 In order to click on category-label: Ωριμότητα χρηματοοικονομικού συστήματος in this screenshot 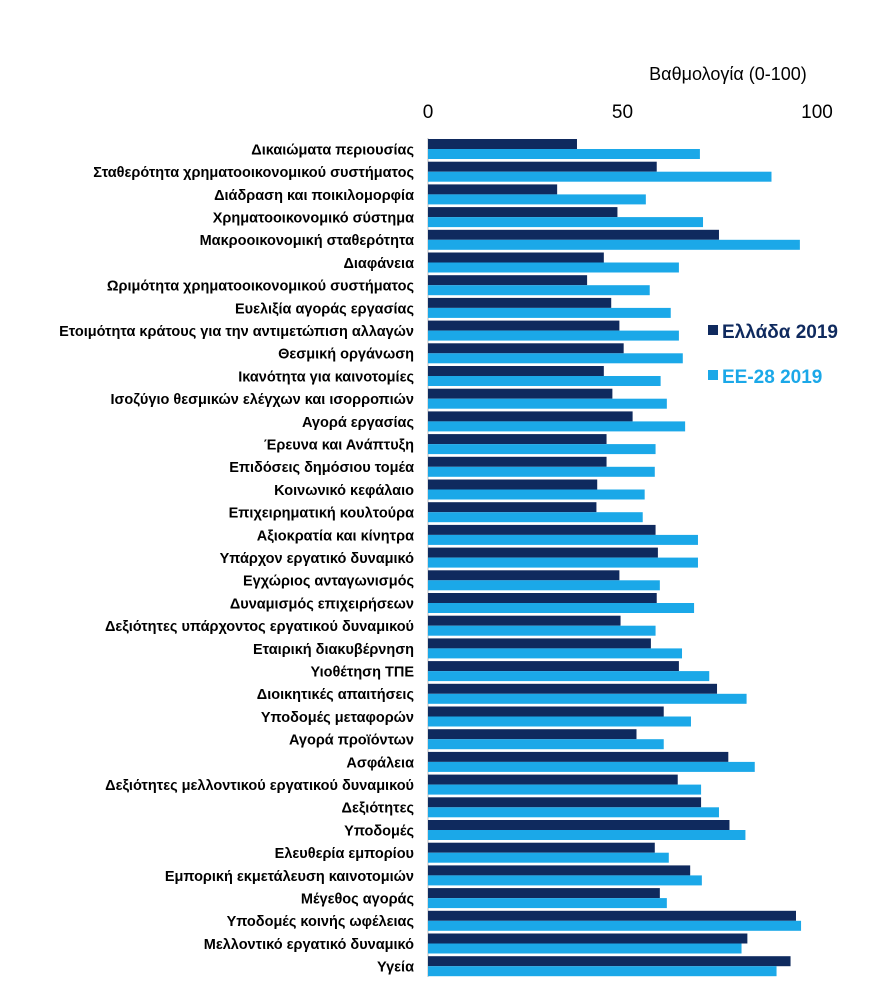, I will do `click(260, 287)`.